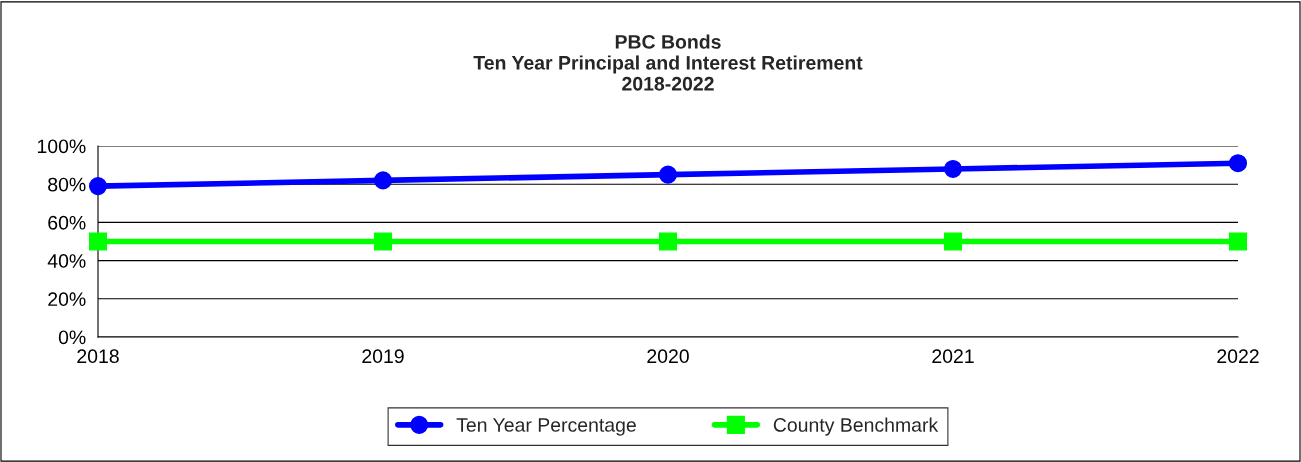 The width and height of the screenshot is (1301, 462). What do you see at coordinates (98, 356) in the screenshot?
I see `x-tick-label: 2018` at bounding box center [98, 356].